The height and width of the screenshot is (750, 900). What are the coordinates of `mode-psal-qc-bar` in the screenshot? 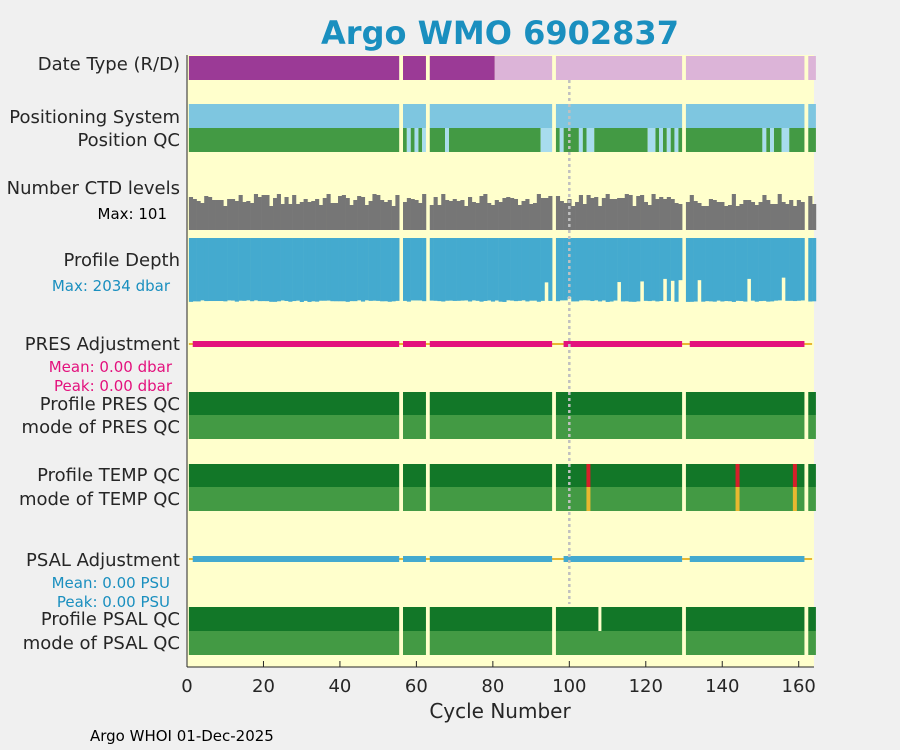 It's located at (619, 643).